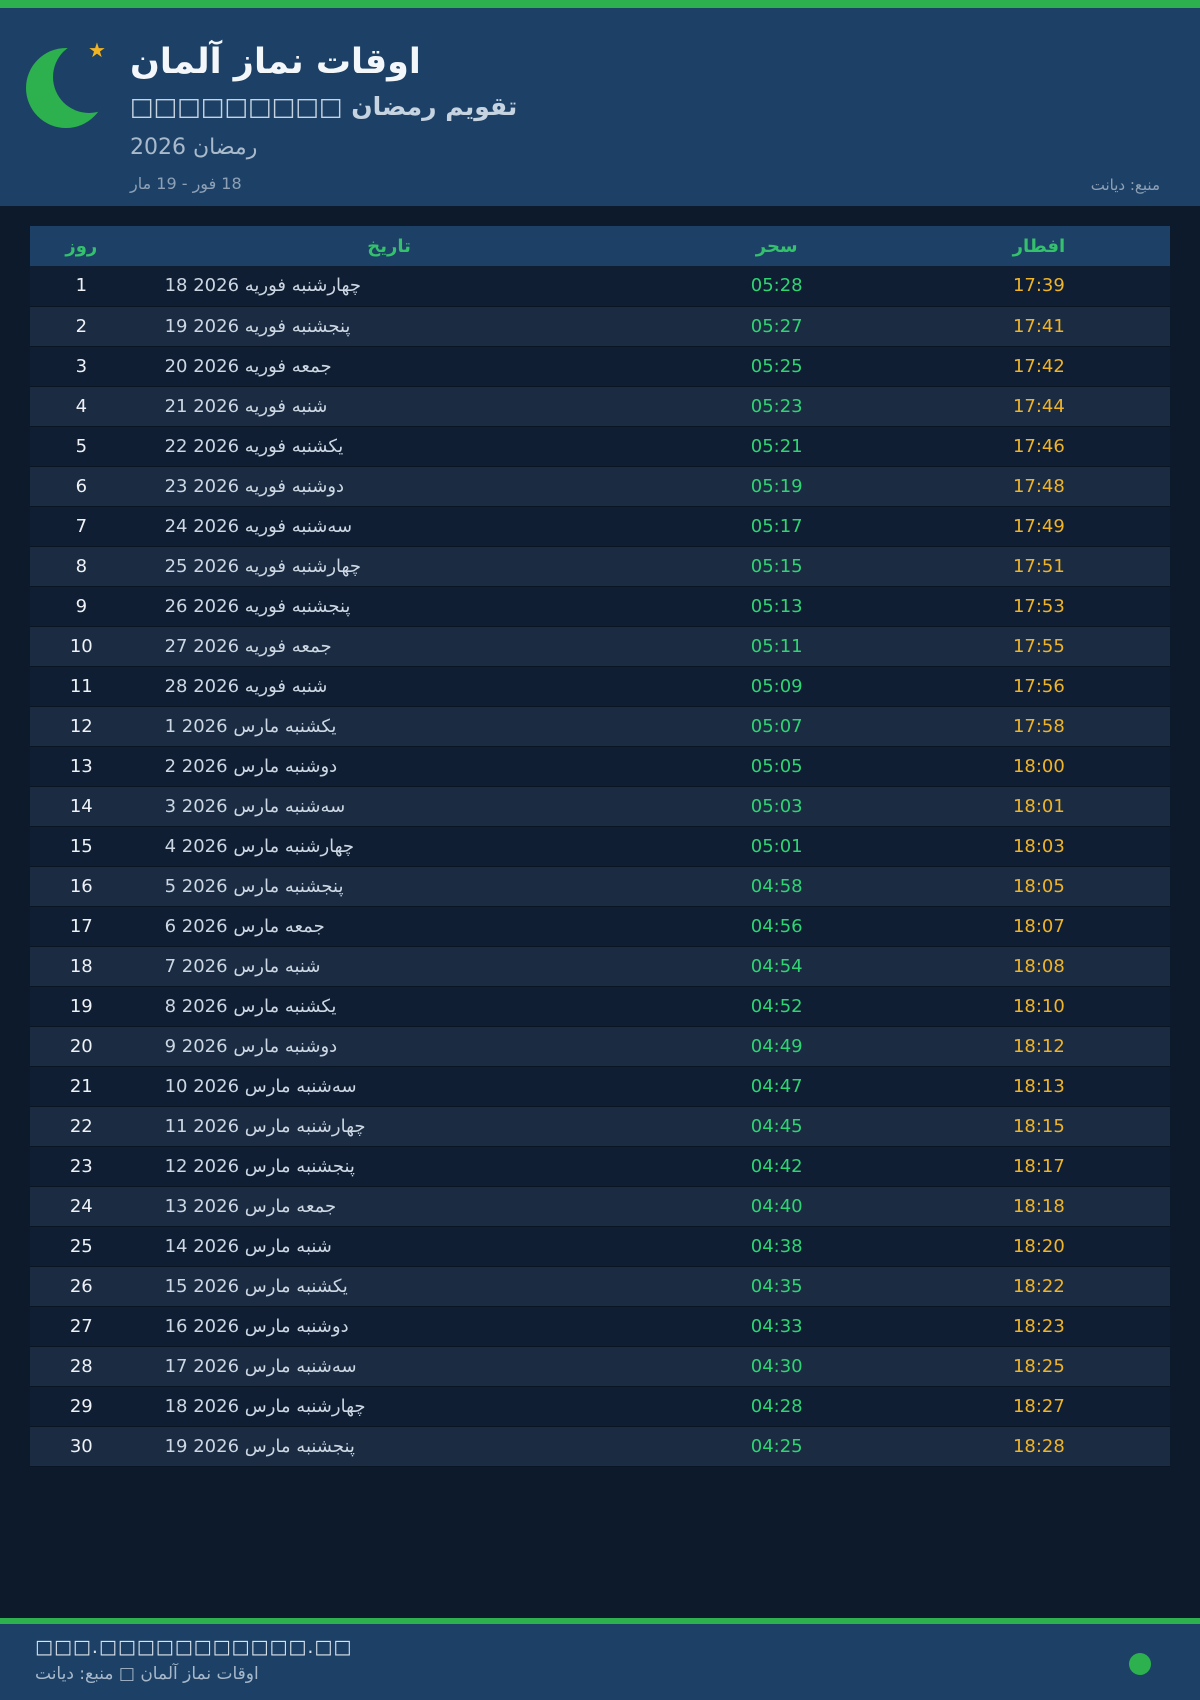 The width and height of the screenshot is (1200, 1700). Describe the element at coordinates (311, 366) in the screenshot. I see `weekday-text: جمعه` at that location.